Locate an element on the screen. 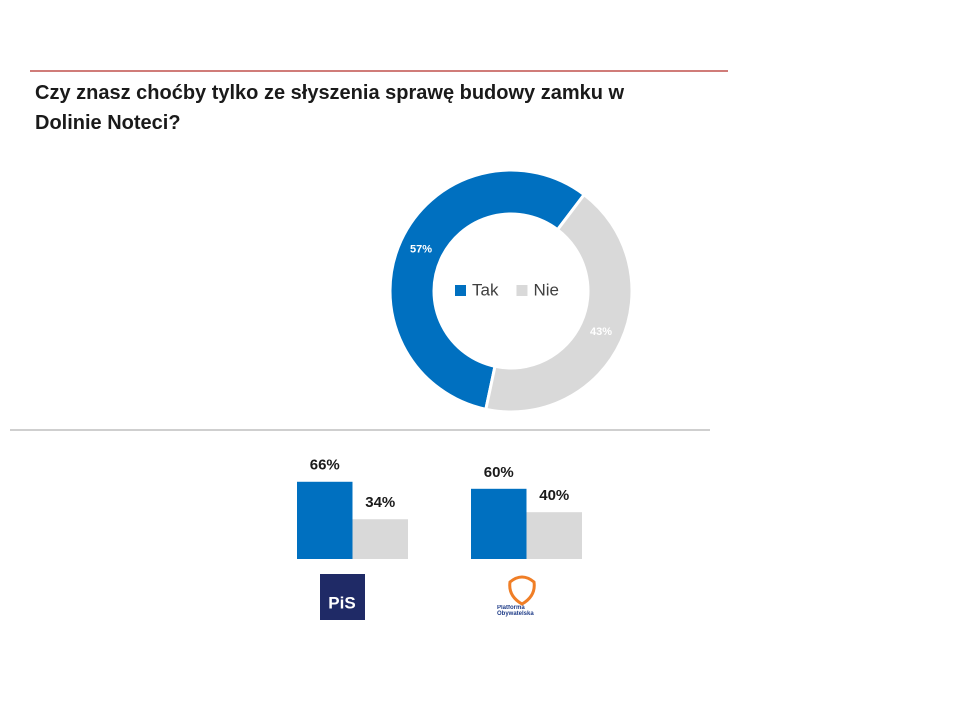  legend-label: Nie is located at coordinates (546, 289).